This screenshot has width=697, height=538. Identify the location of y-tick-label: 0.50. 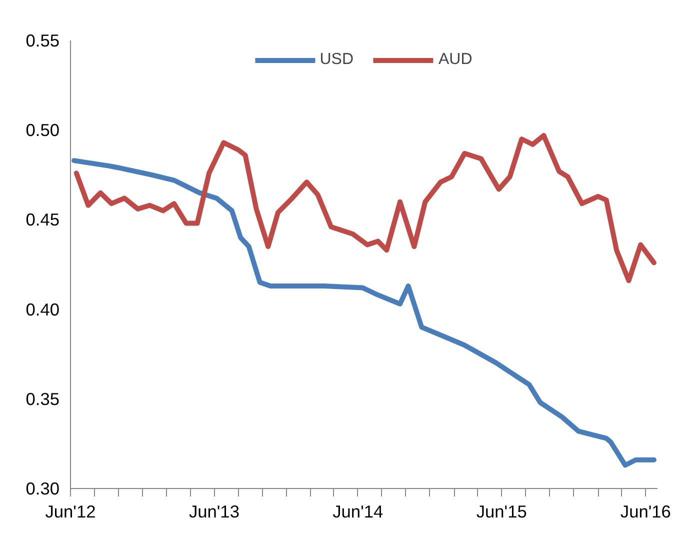
(43, 130).